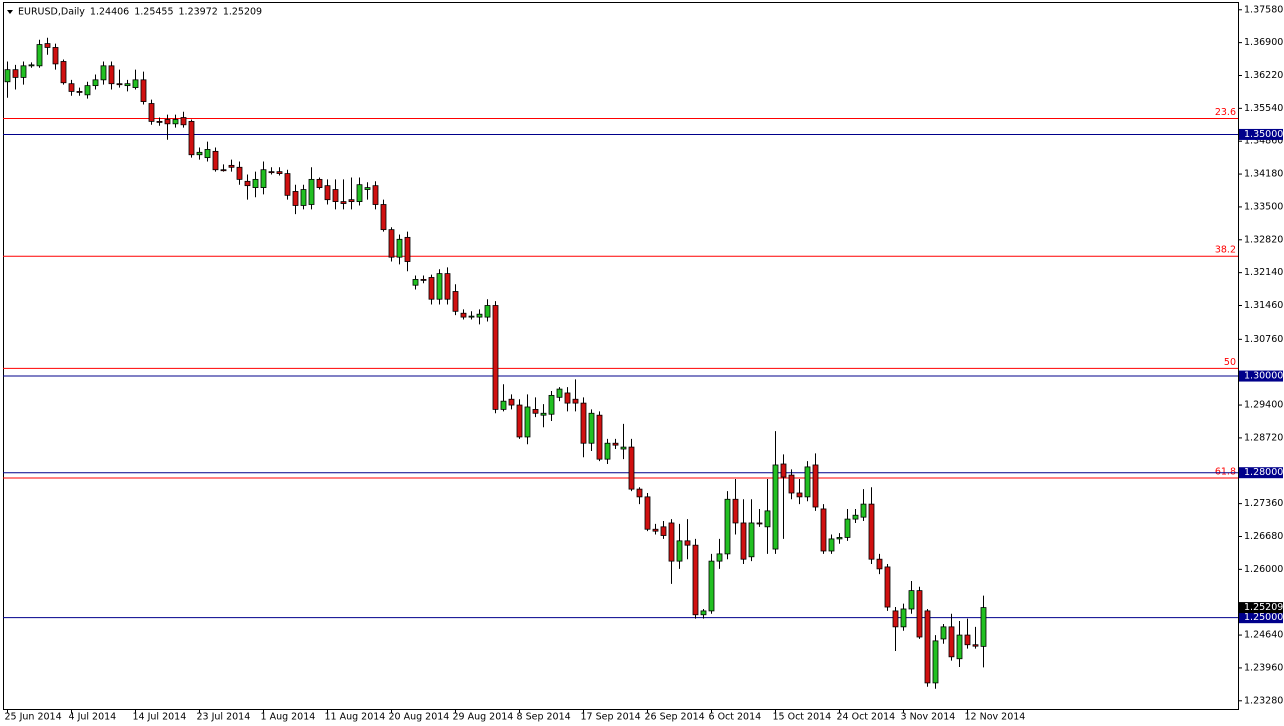 Image resolution: width=1284 pixels, height=726 pixels. Describe the element at coordinates (1263, 635) in the screenshot. I see `y-tick-label: 1.24640` at that location.